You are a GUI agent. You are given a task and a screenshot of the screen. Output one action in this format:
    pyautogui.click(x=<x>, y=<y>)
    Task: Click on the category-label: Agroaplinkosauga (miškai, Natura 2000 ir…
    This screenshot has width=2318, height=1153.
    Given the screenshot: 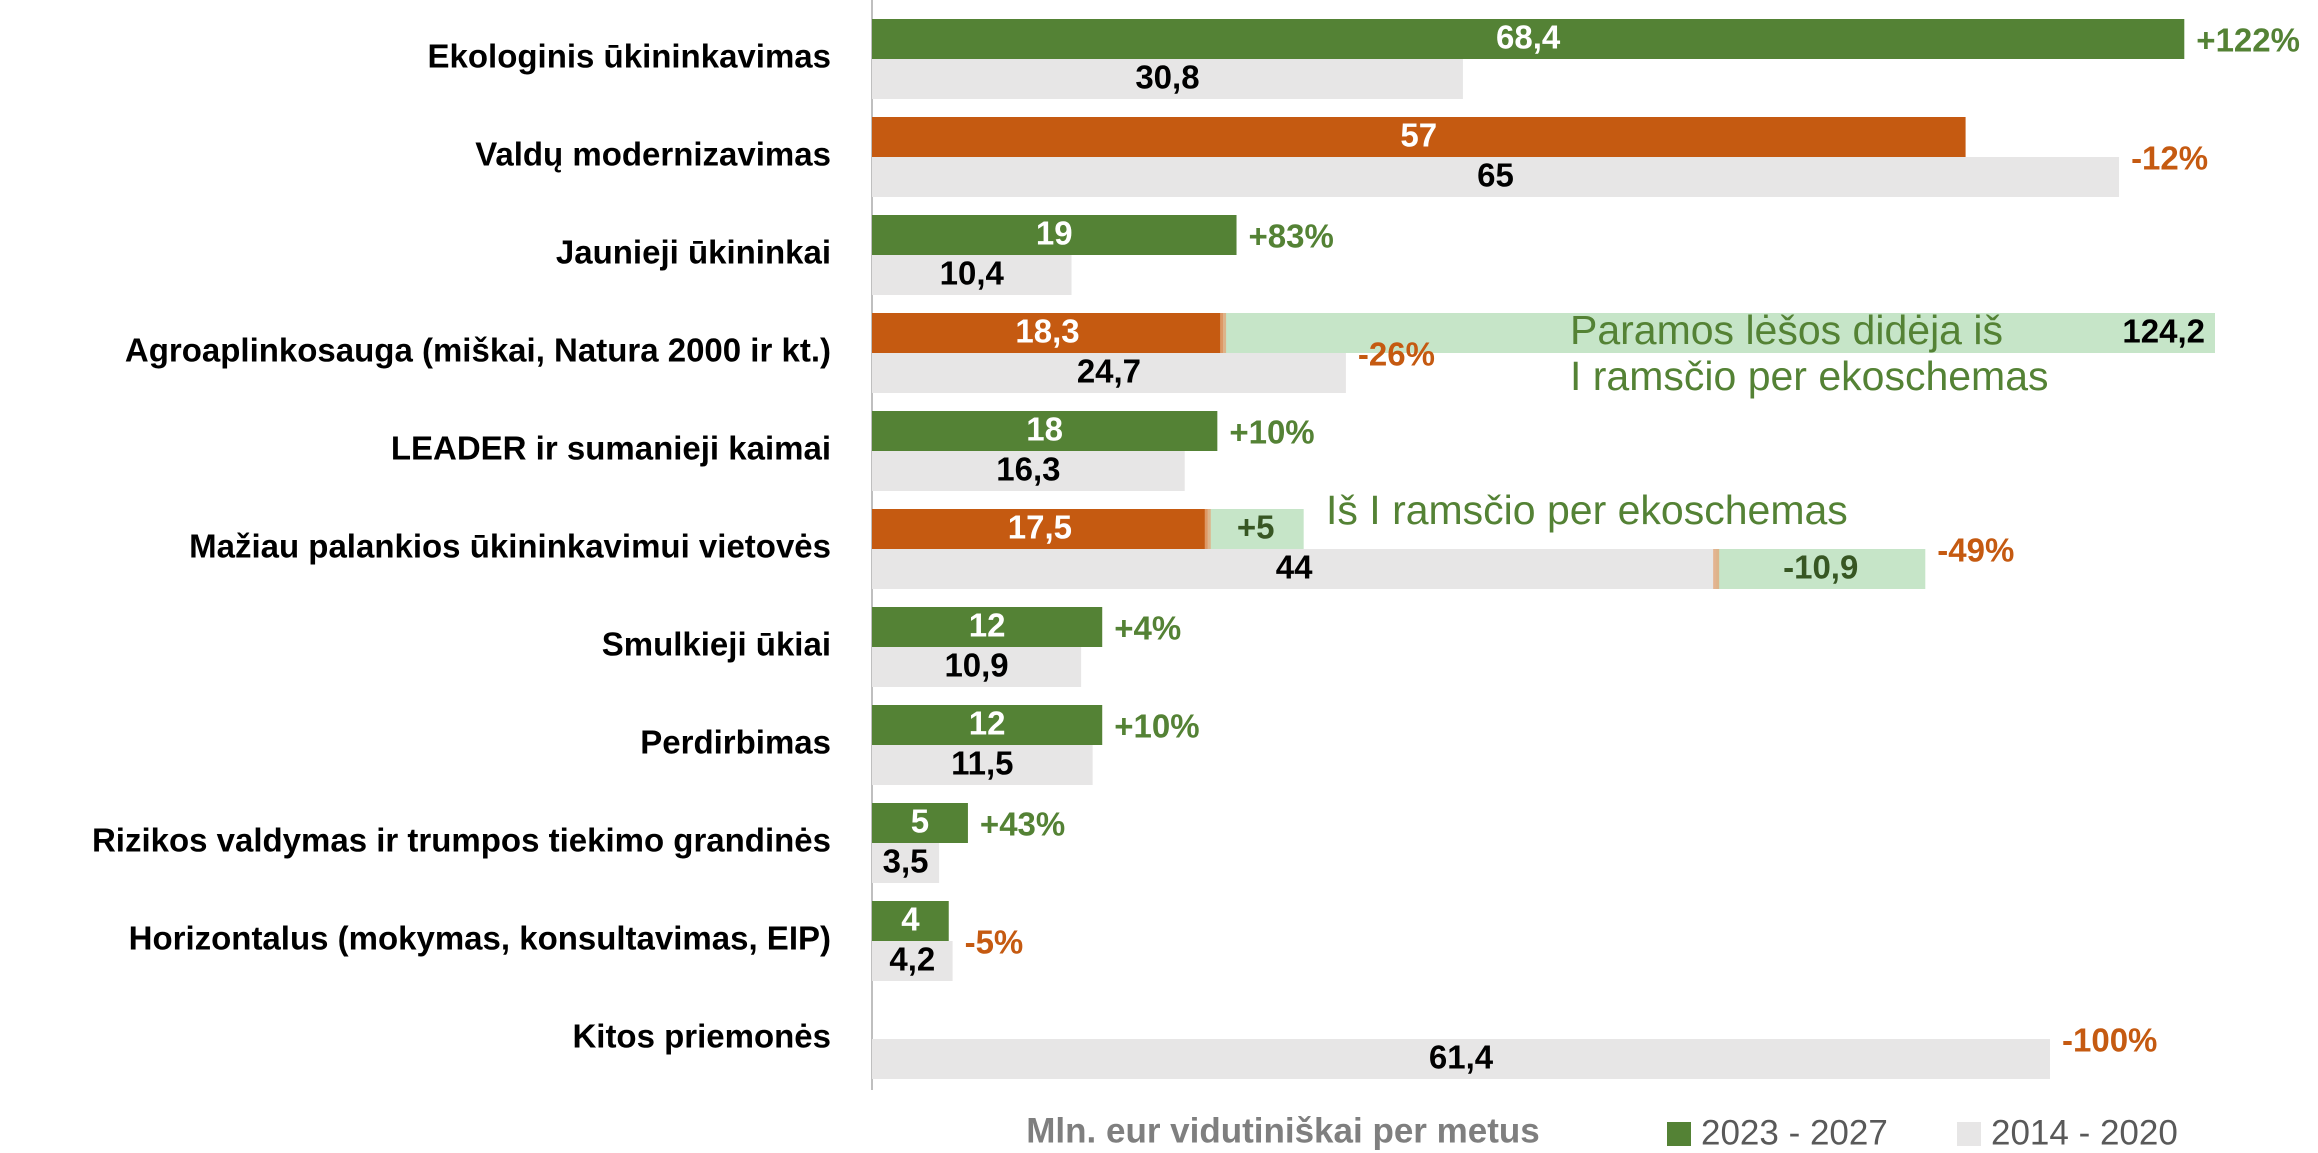 What is the action you would take?
    pyautogui.click(x=478, y=350)
    